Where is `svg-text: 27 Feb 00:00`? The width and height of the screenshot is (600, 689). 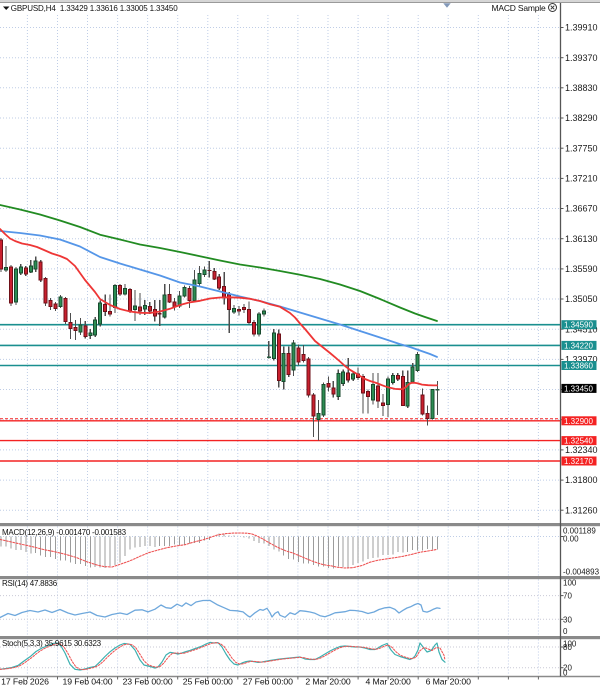 svg-text: 27 Feb 00:00 is located at coordinates (268, 682).